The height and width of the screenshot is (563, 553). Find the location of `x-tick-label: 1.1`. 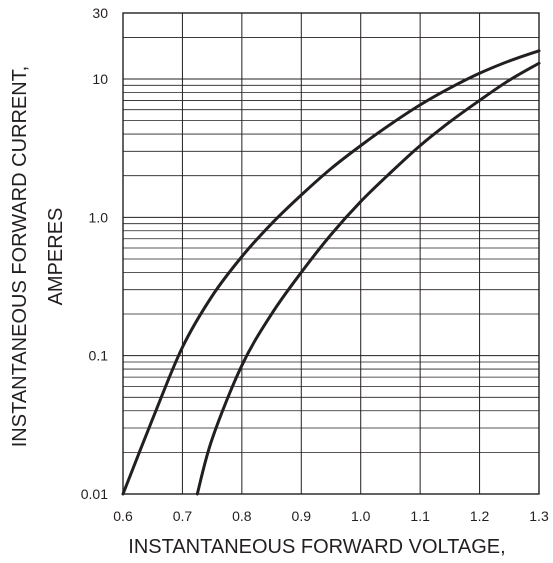

x-tick-label: 1.1 is located at coordinates (420, 516).